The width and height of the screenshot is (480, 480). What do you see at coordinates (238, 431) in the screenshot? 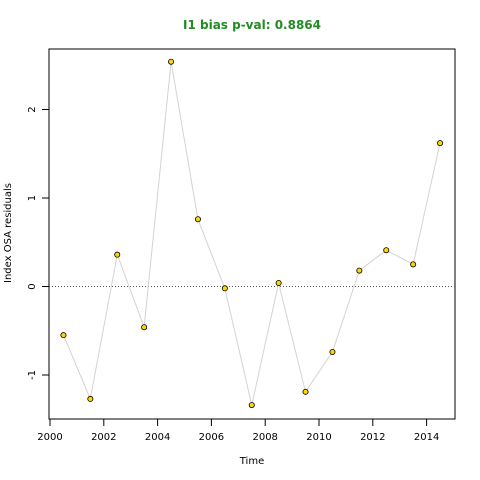
I see `x-axis: 2000 2002 2004 2006 2008 2010 2012 2014` at bounding box center [238, 431].